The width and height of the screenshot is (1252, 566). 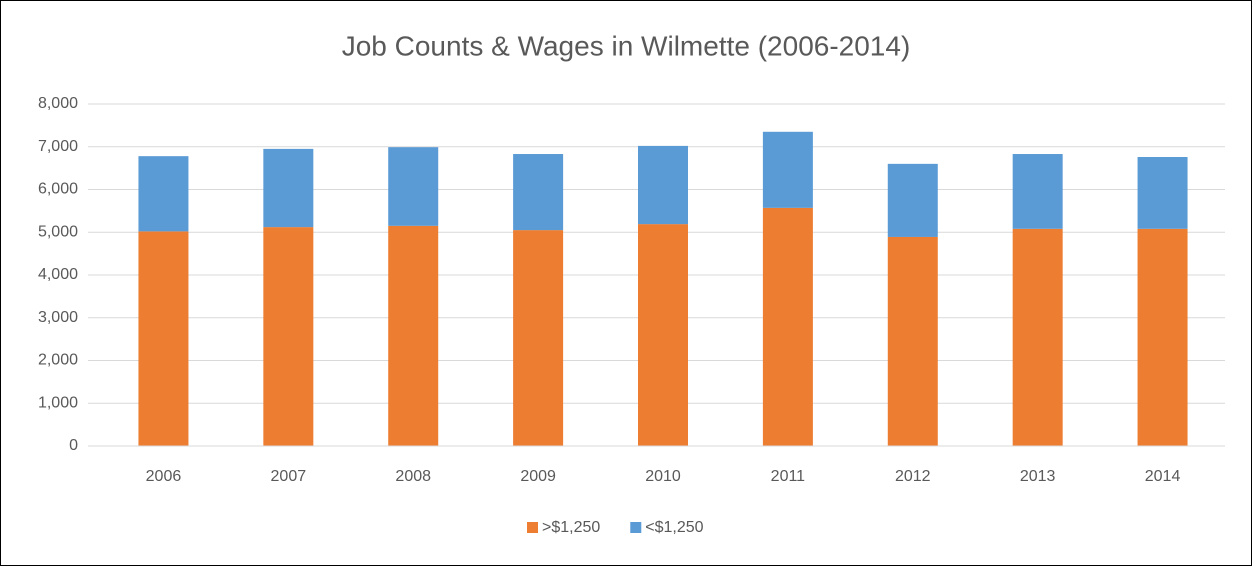 What do you see at coordinates (58, 146) in the screenshot?
I see `y-tick-label: 7,000` at bounding box center [58, 146].